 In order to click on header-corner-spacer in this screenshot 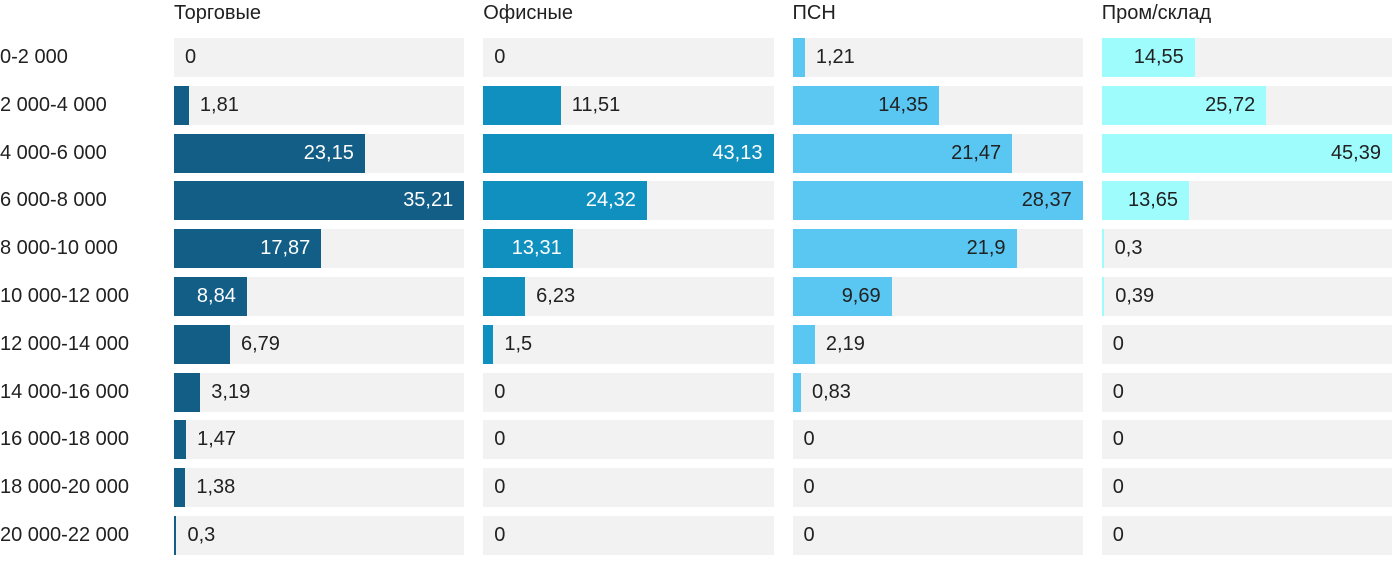, I will do `click(77, 14)`.